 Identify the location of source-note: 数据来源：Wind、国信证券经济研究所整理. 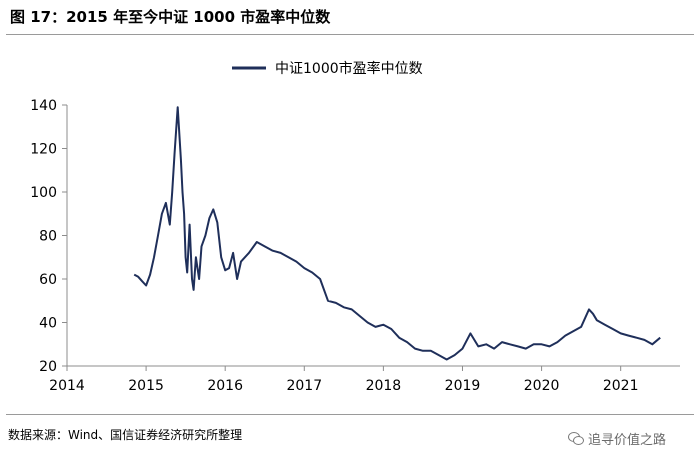
(125, 435).